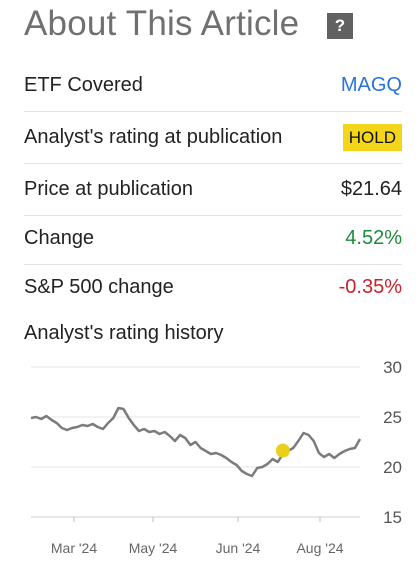 The width and height of the screenshot is (420, 563). I want to click on sp500-change-row: S&P 500 change -0.35%, so click(213, 287).